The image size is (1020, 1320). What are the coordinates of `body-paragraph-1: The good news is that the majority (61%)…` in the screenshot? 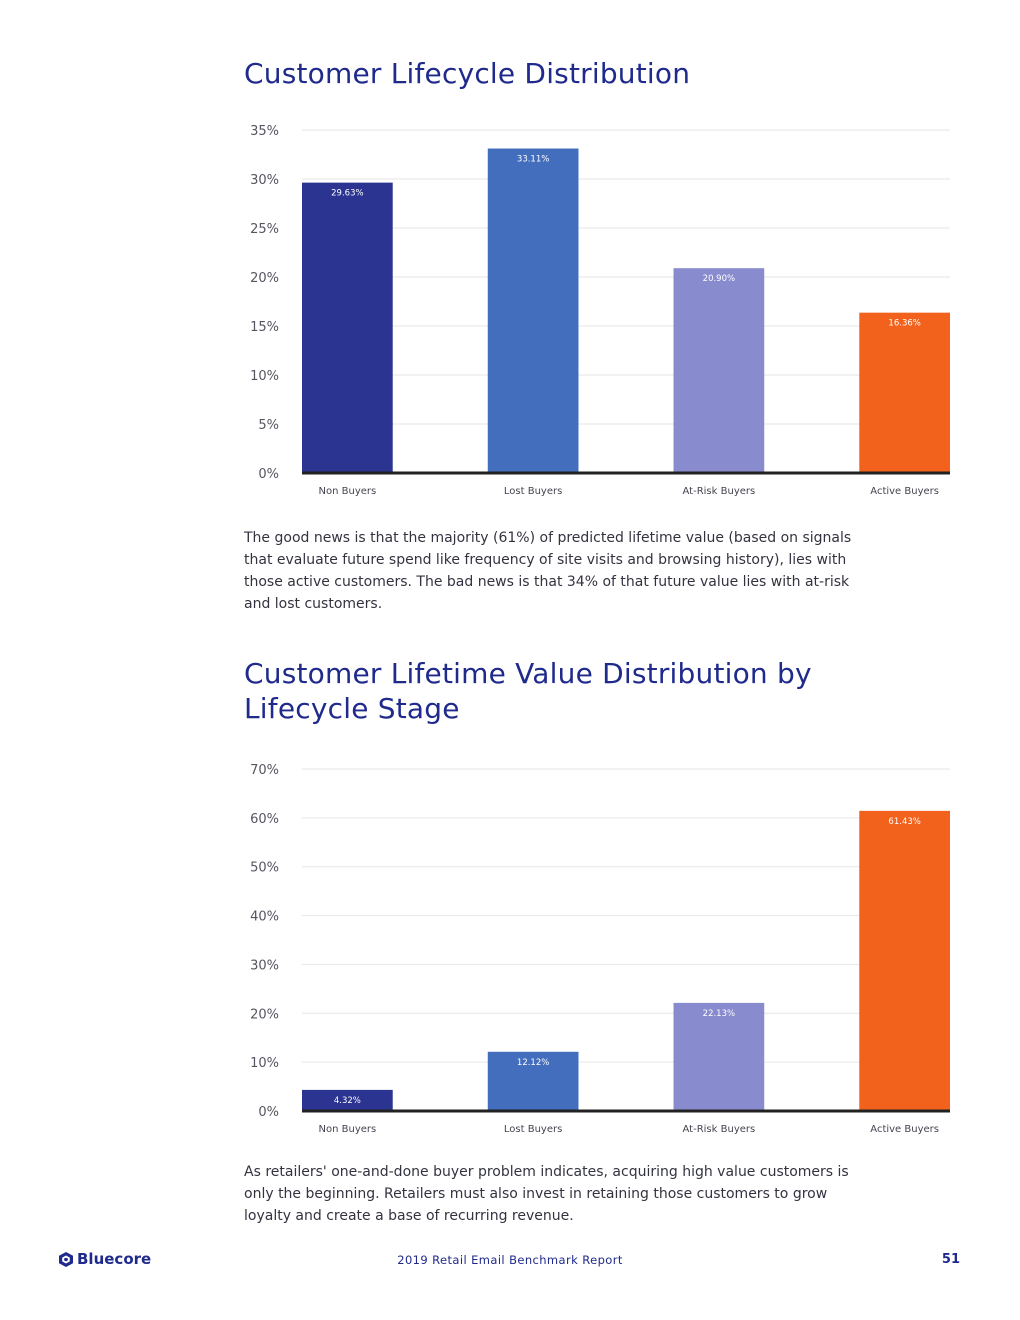 It's located at (548, 571).